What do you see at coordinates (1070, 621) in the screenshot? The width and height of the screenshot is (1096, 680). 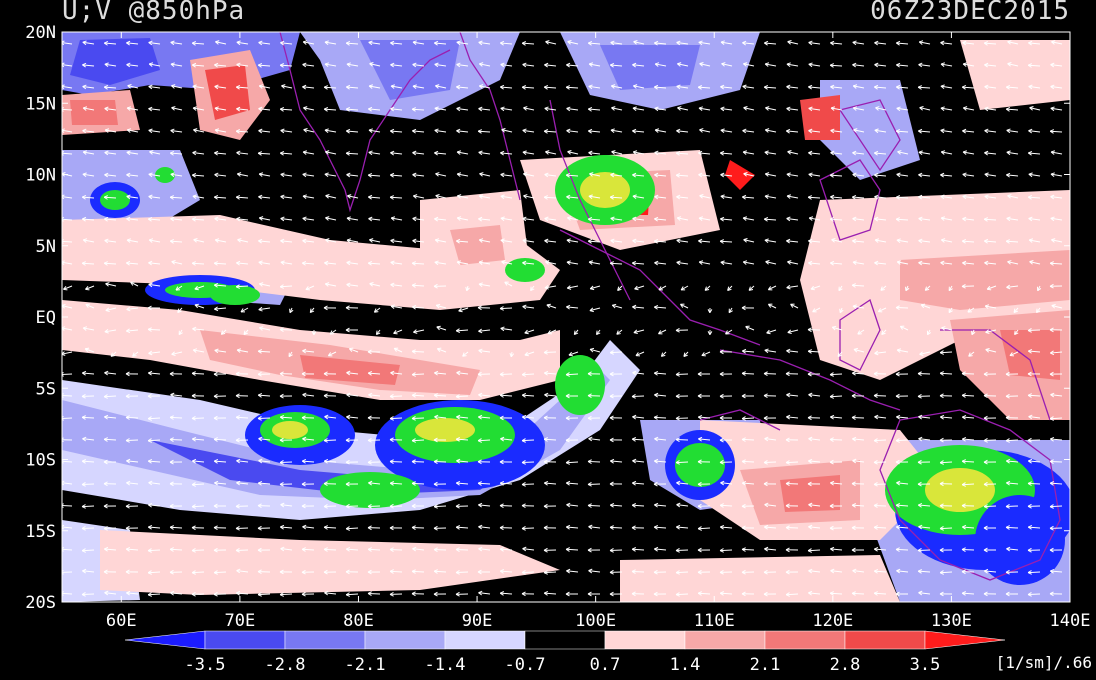 I see `lon-tick-label: 140E` at bounding box center [1070, 621].